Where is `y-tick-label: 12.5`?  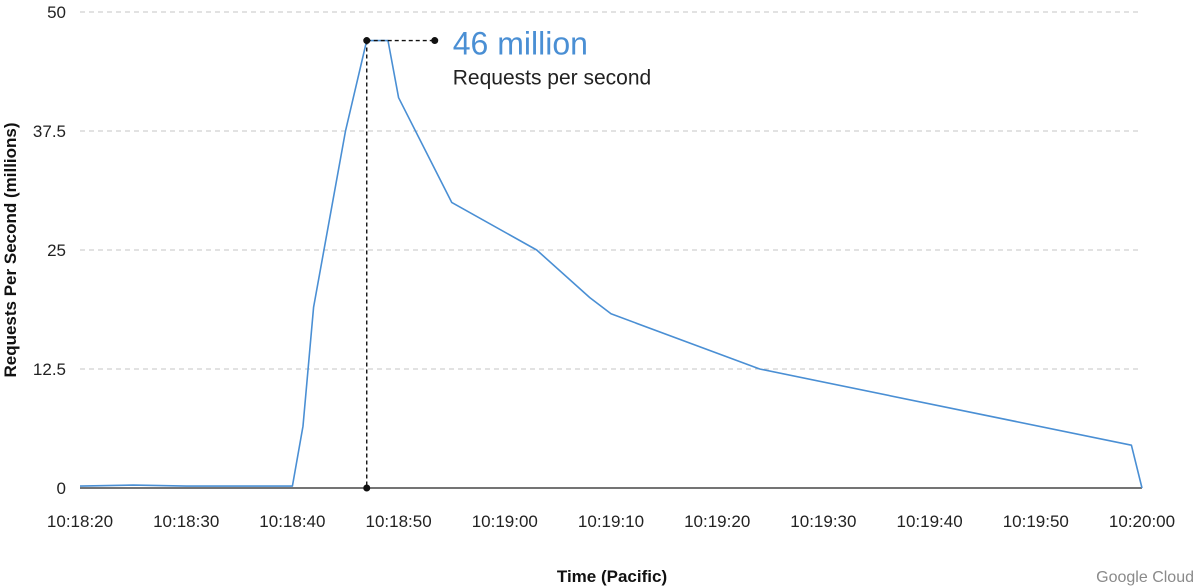 y-tick-label: 12.5 is located at coordinates (49, 369).